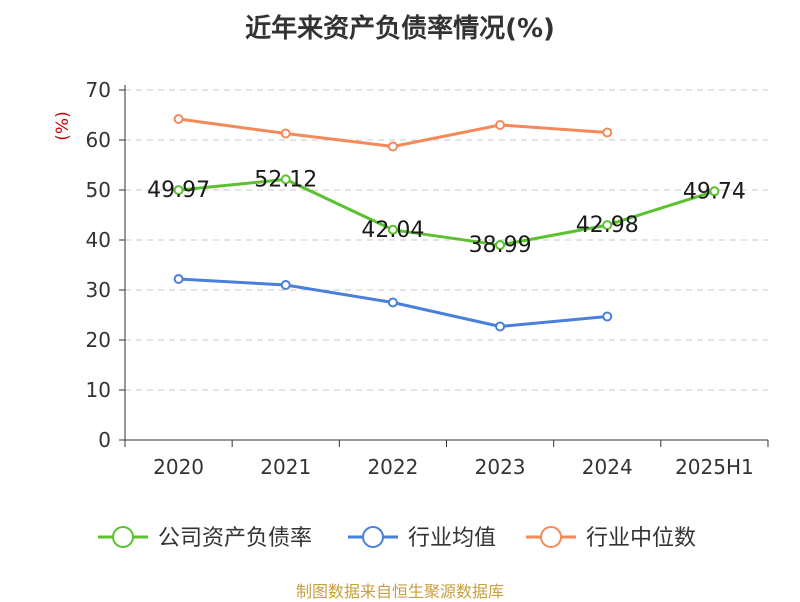 The width and height of the screenshot is (800, 602). What do you see at coordinates (98, 140) in the screenshot?
I see `y-tick-label: 60` at bounding box center [98, 140].